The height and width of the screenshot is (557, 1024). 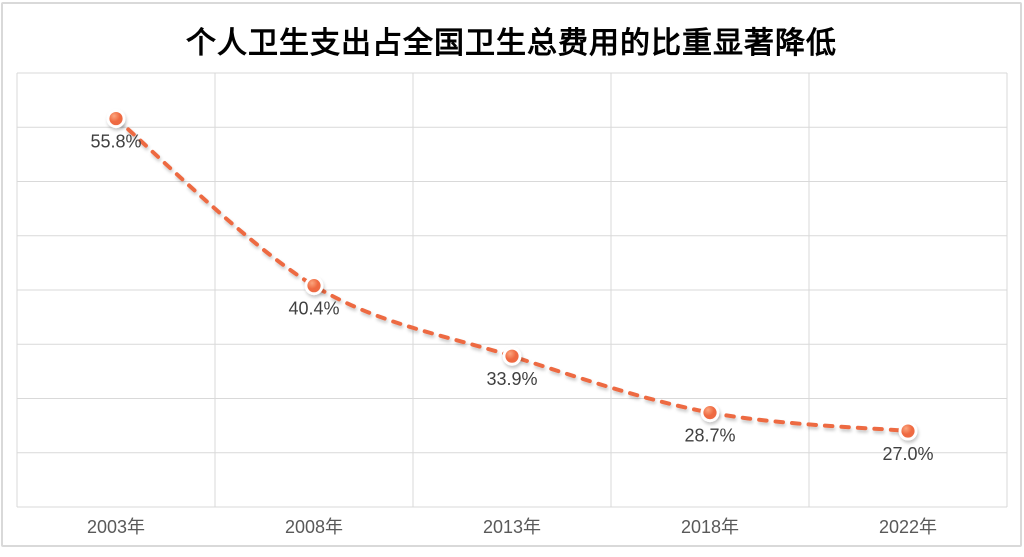 I want to click on marker-2018年, so click(x=710, y=413).